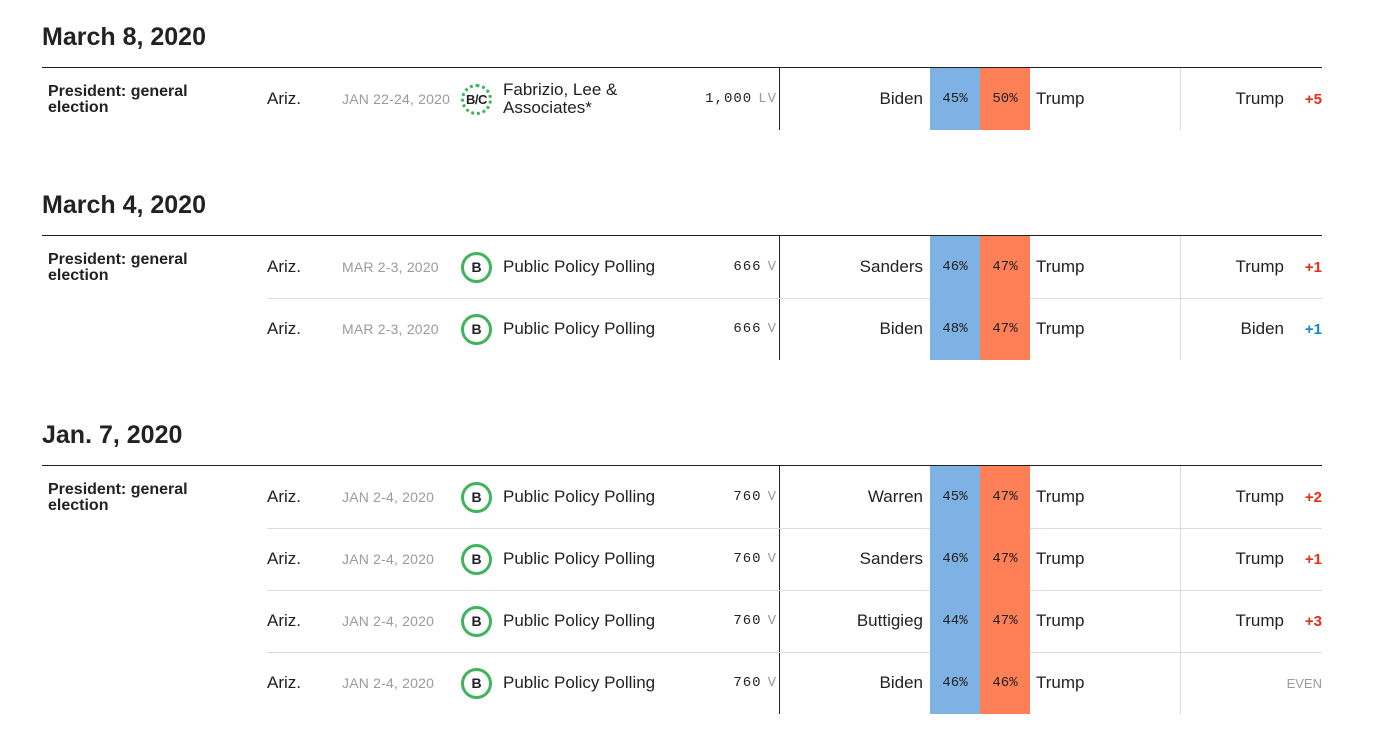 This screenshot has height=745, width=1390. Describe the element at coordinates (1313, 621) in the screenshot. I see `net-result: +3` at that location.